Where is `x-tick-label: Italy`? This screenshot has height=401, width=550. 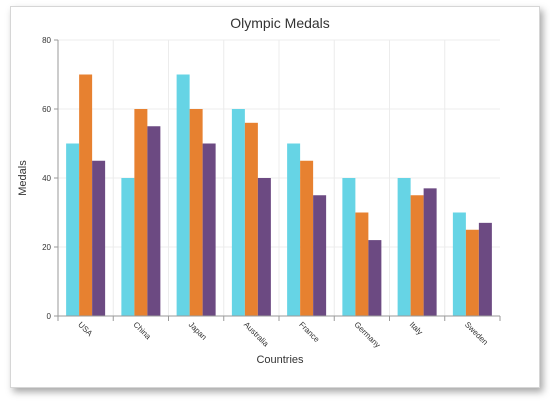
x-tick-label: Italy is located at coordinates (416, 328).